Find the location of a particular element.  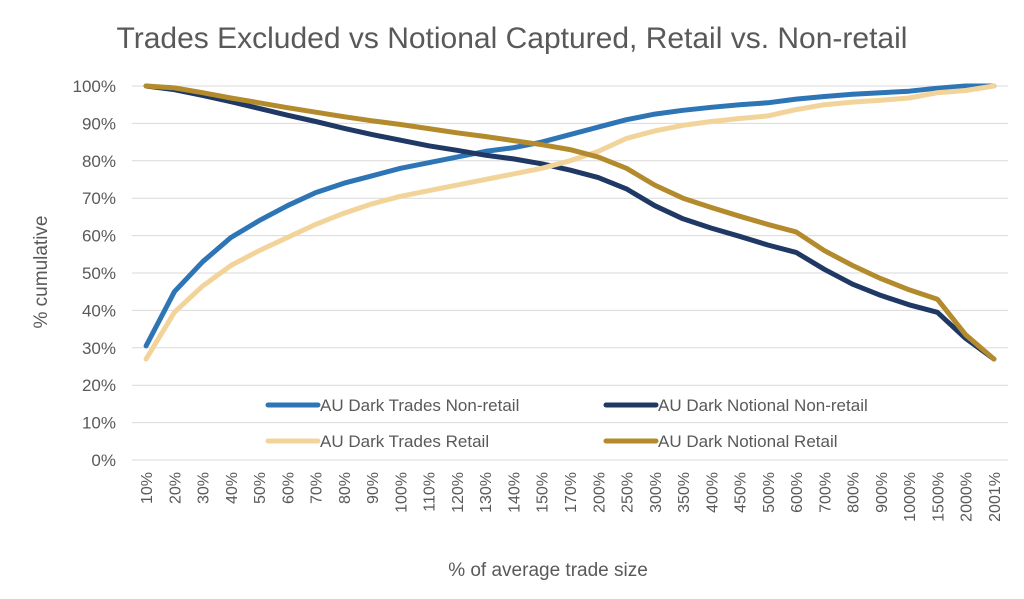

x-tick-label: 2000% is located at coordinates (967, 497).